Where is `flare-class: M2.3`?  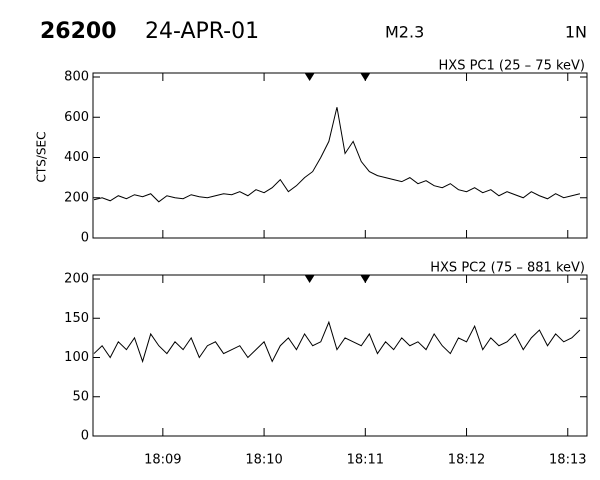
flare-class: M2.3 is located at coordinates (404, 32).